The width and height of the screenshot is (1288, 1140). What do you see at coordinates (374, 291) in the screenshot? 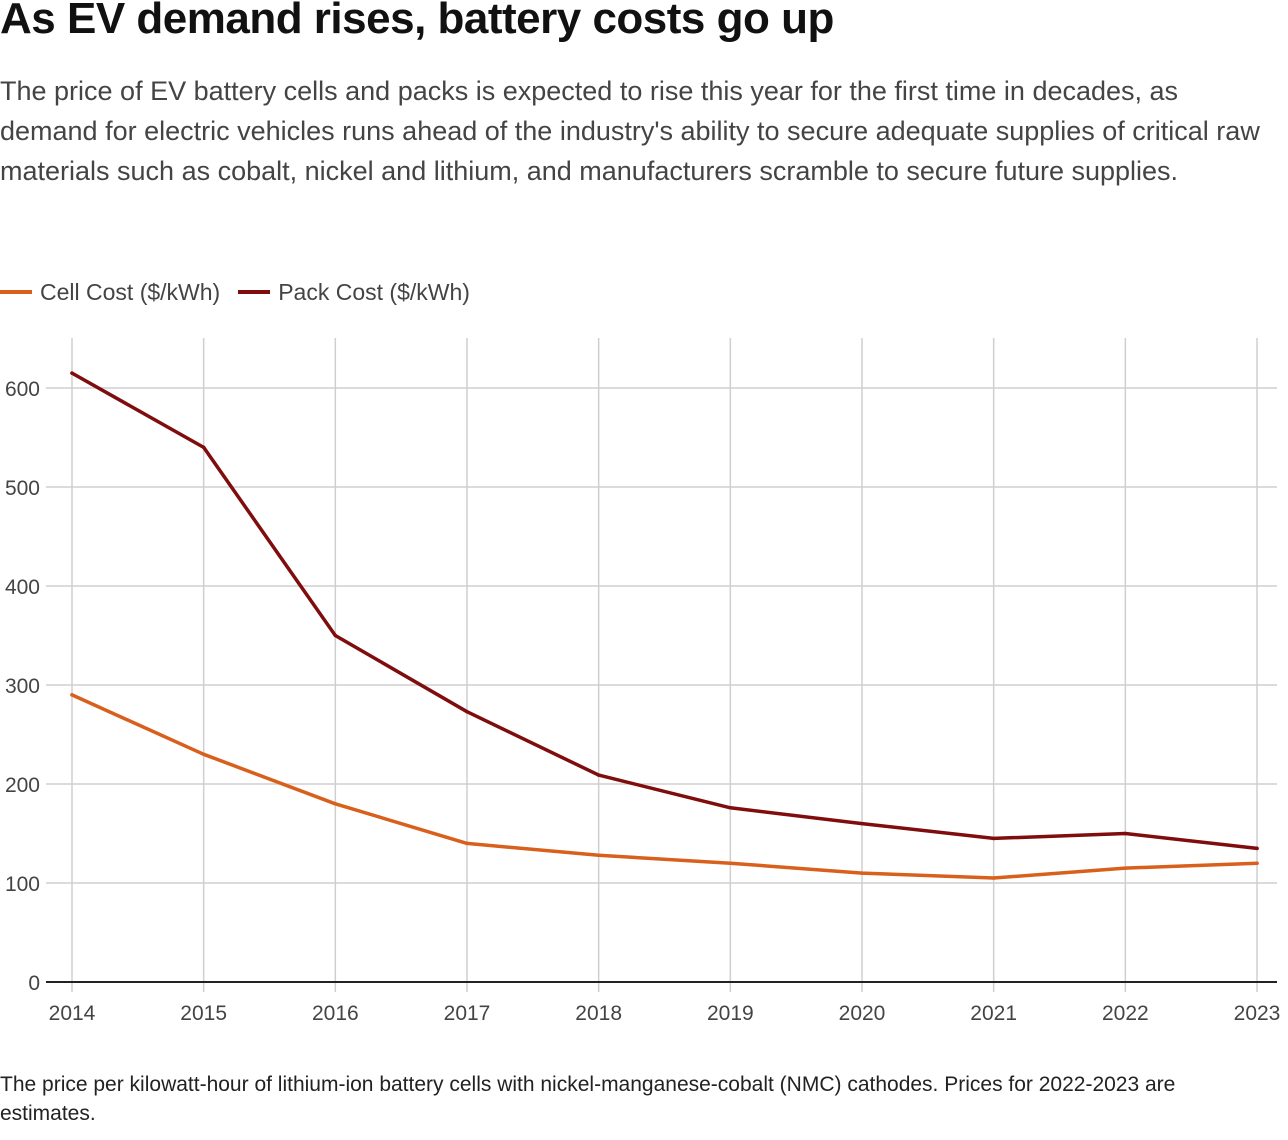
I see `legend-label-pack-cost: Pack Cost ($/kWh)` at bounding box center [374, 291].